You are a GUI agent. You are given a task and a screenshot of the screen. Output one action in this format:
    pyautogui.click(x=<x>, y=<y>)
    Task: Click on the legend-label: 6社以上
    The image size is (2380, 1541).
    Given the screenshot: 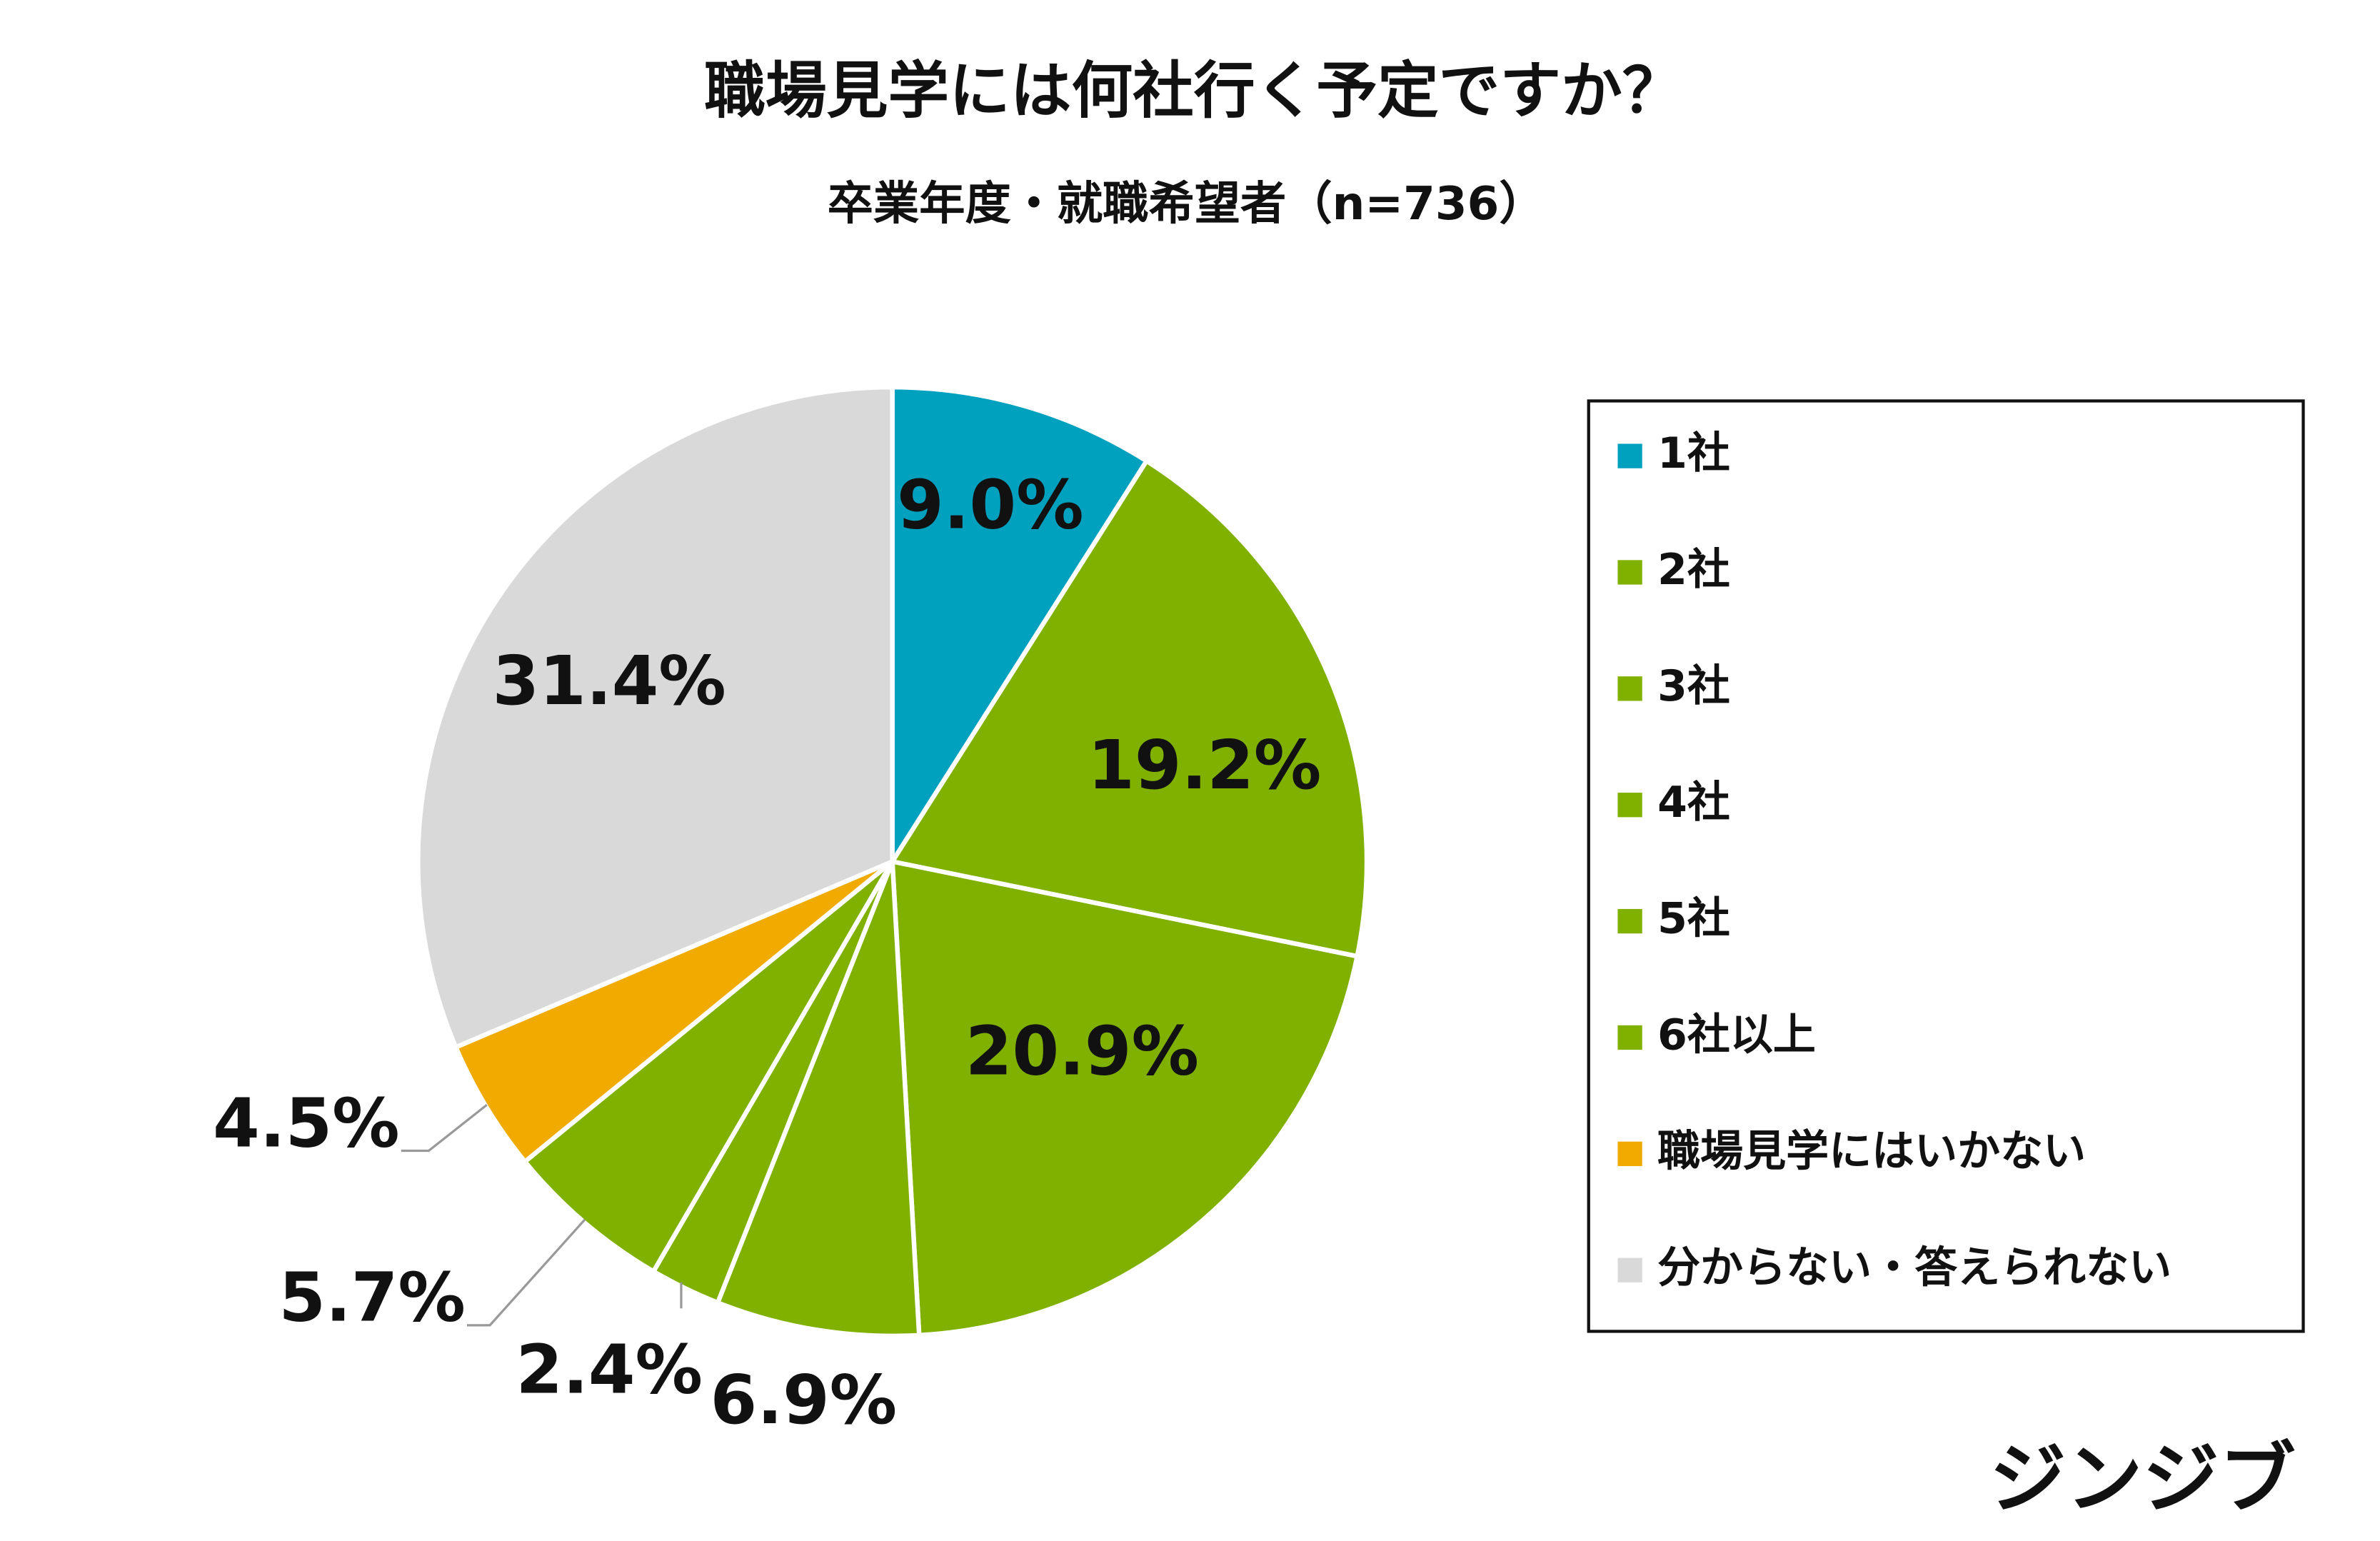 What is the action you would take?
    pyautogui.click(x=1736, y=1035)
    